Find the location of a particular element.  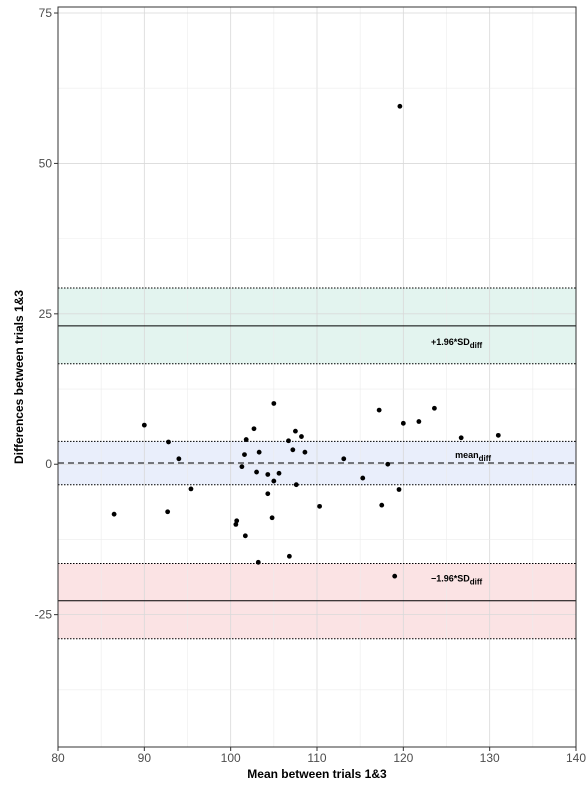

x-axis-ticks: 80 90 100 110 120 130 140 is located at coordinates (318, 756).